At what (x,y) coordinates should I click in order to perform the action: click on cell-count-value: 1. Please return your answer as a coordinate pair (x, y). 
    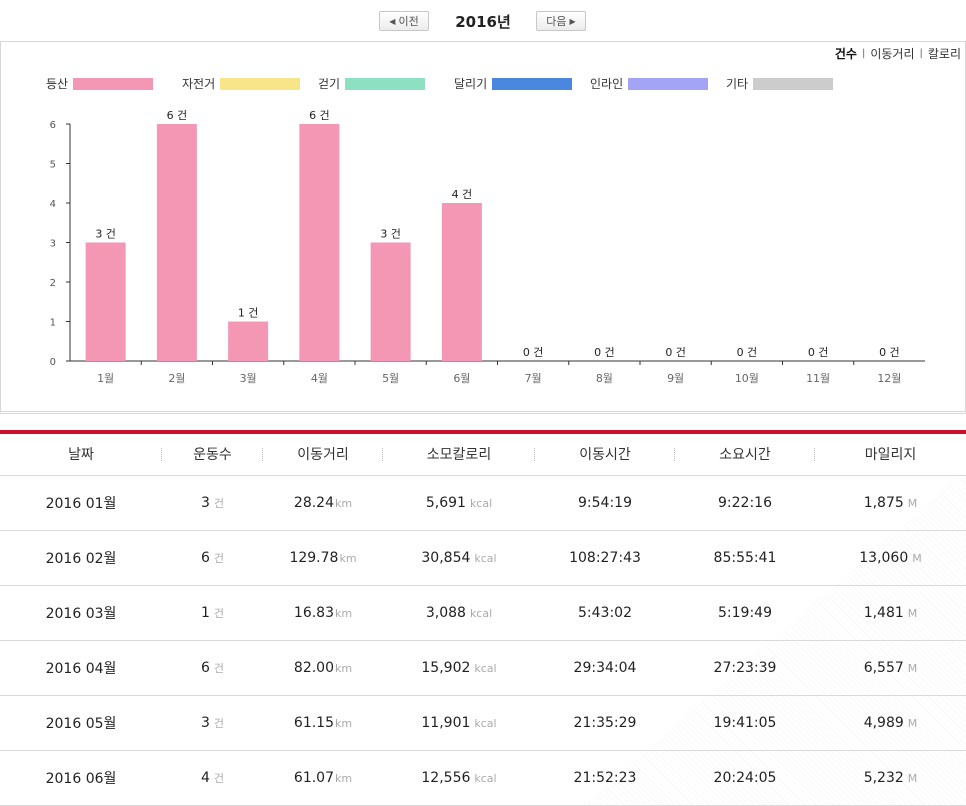
    Looking at the image, I should click on (205, 612).